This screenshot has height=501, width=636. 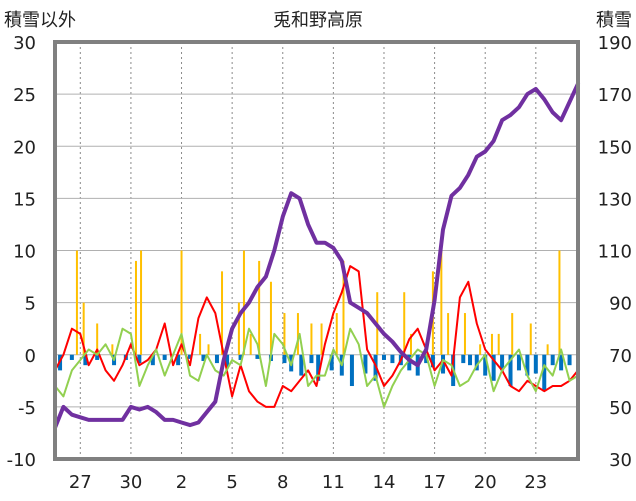 What do you see at coordinates (80, 482) in the screenshot?
I see `x-tick-label: 27` at bounding box center [80, 482].